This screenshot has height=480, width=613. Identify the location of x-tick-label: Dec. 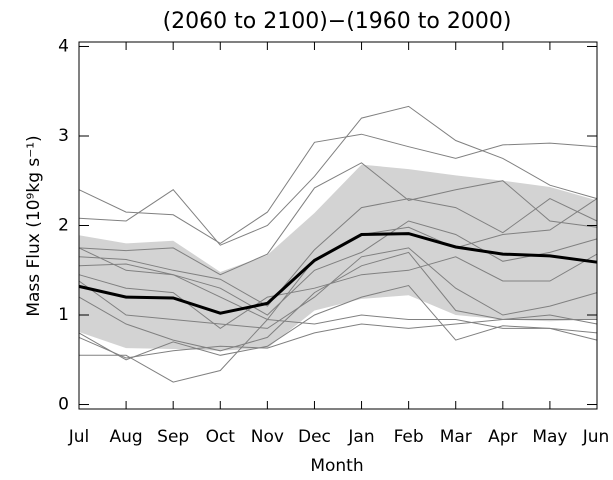
(314, 437).